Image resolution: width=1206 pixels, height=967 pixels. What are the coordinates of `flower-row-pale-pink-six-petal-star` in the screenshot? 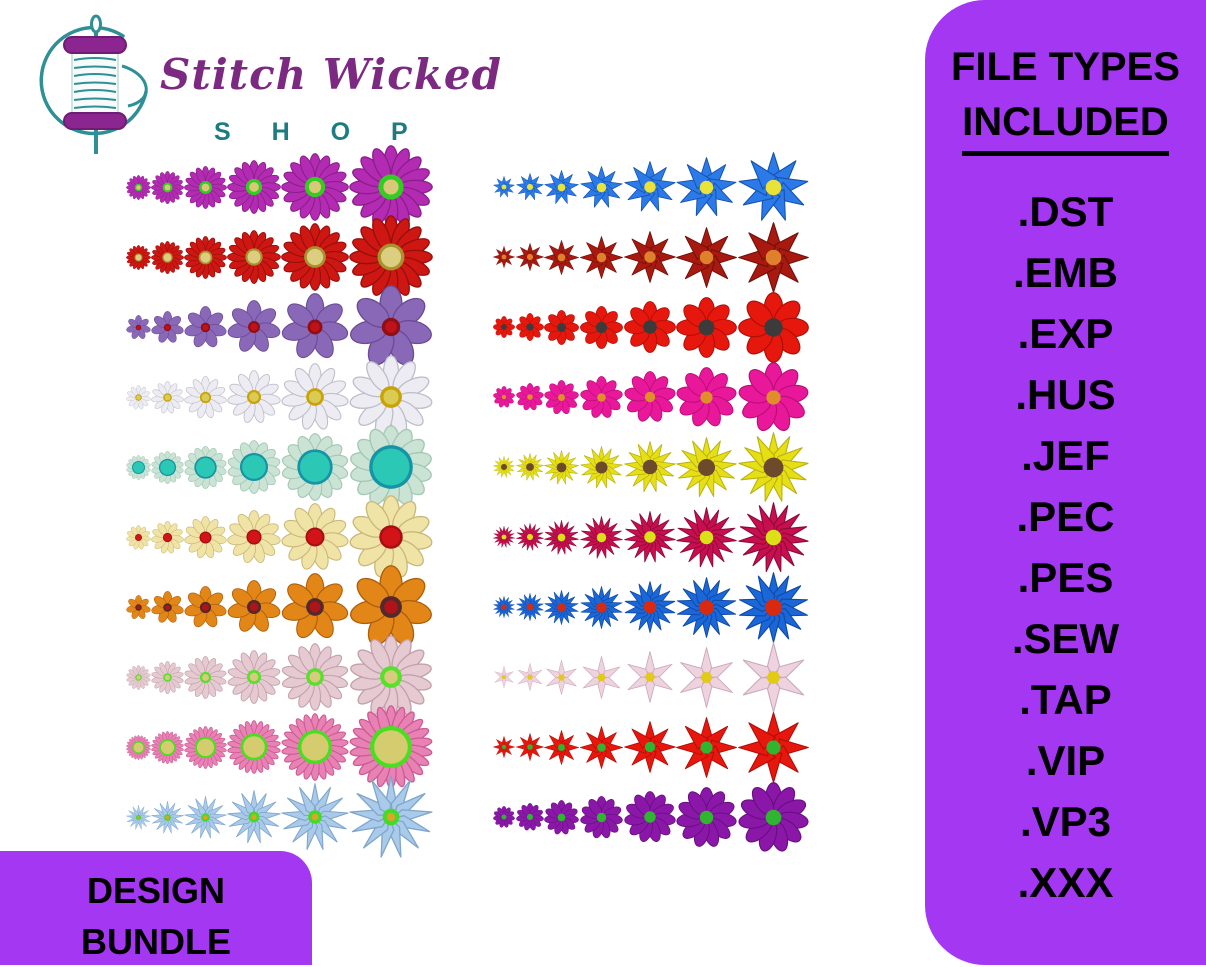 It's located at (651, 677).